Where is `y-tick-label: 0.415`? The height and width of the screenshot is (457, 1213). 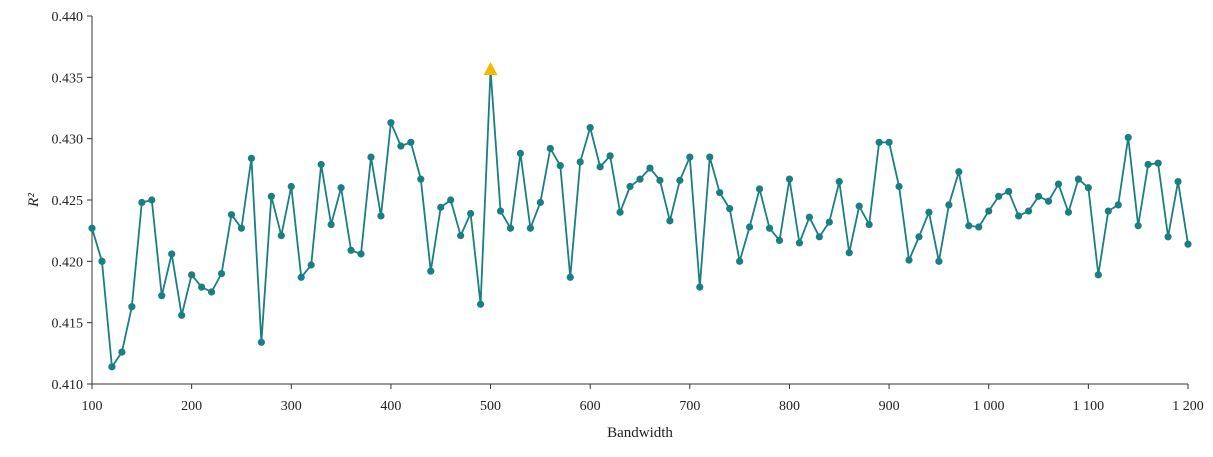
y-tick-label: 0.415 is located at coordinates (68, 324).